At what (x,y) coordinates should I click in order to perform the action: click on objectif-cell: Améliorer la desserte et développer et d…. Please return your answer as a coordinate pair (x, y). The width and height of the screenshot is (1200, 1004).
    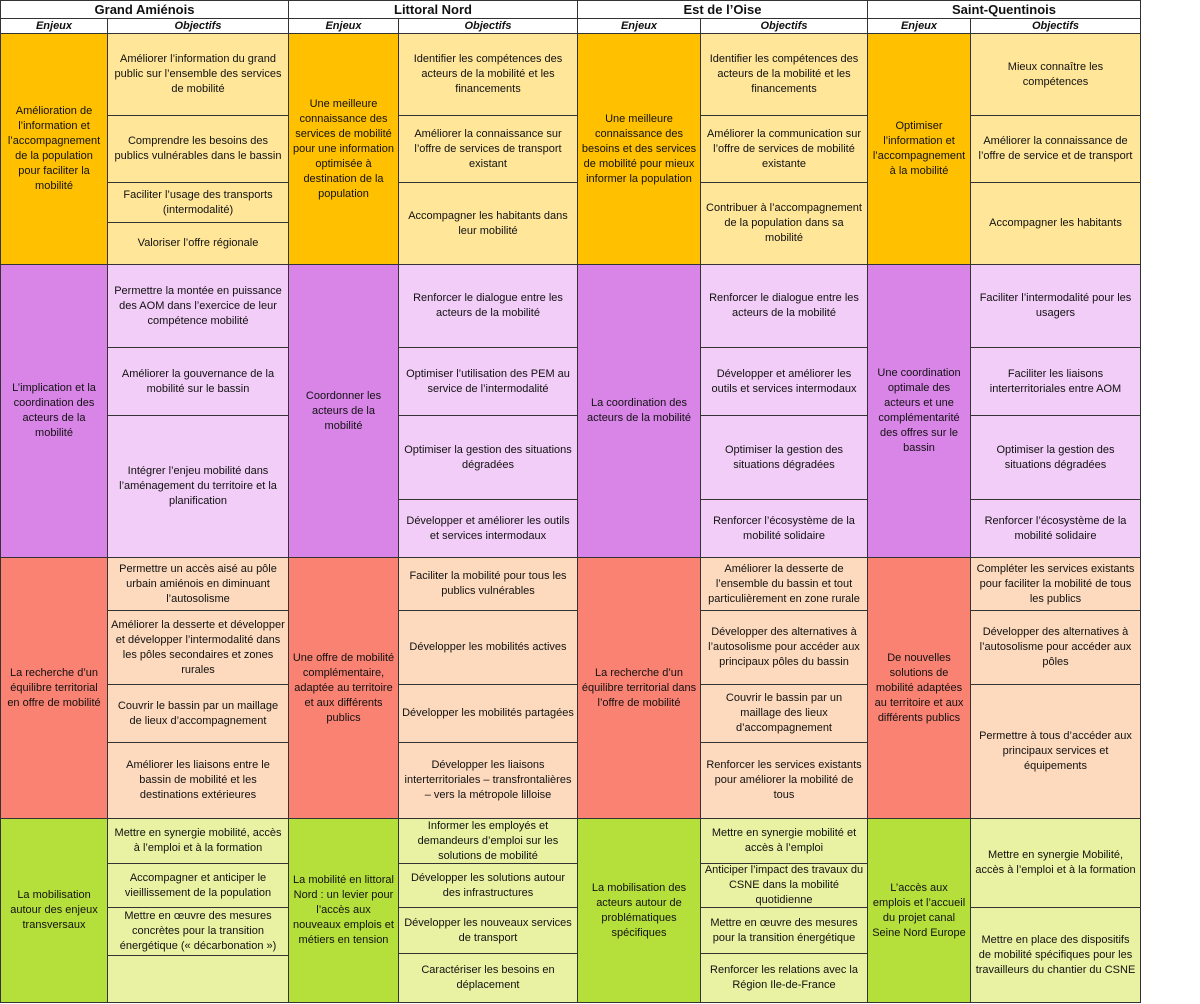
    Looking at the image, I should click on (198, 647).